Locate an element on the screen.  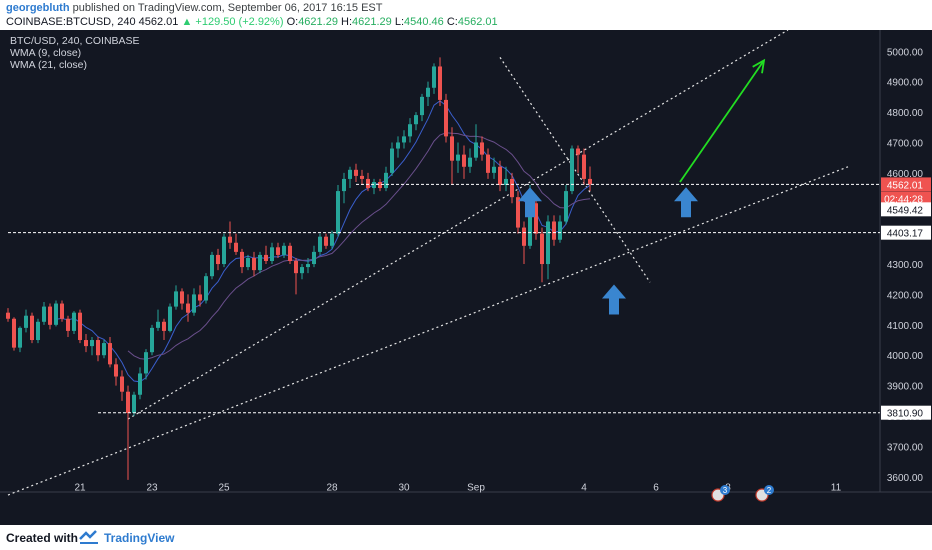
legend-entry: WMA (21, close) is located at coordinates (48, 65).